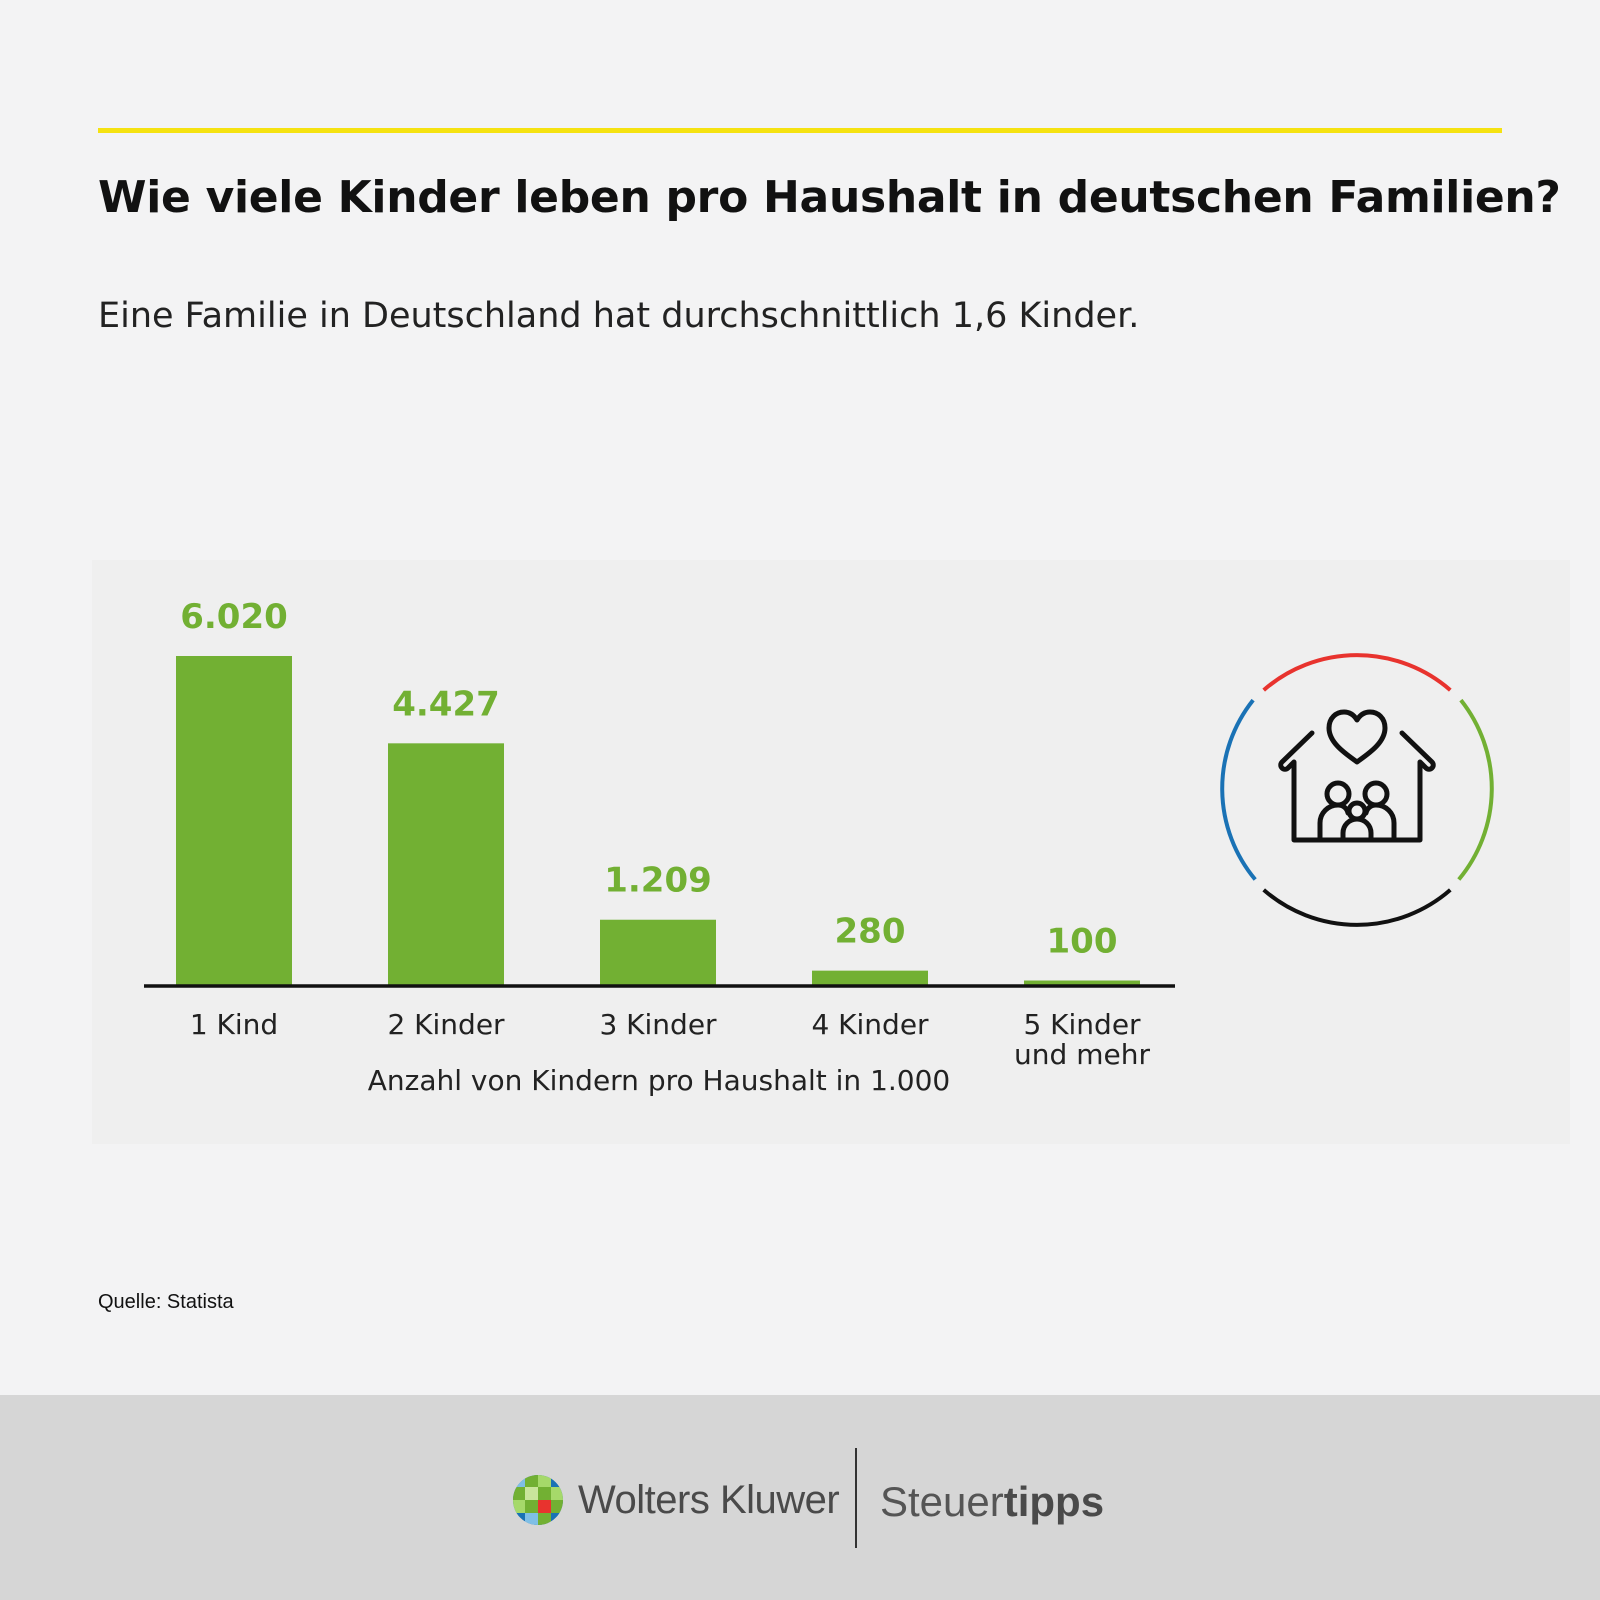  Describe the element at coordinates (446, 704) in the screenshot. I see `data-label: 4.427` at that location.